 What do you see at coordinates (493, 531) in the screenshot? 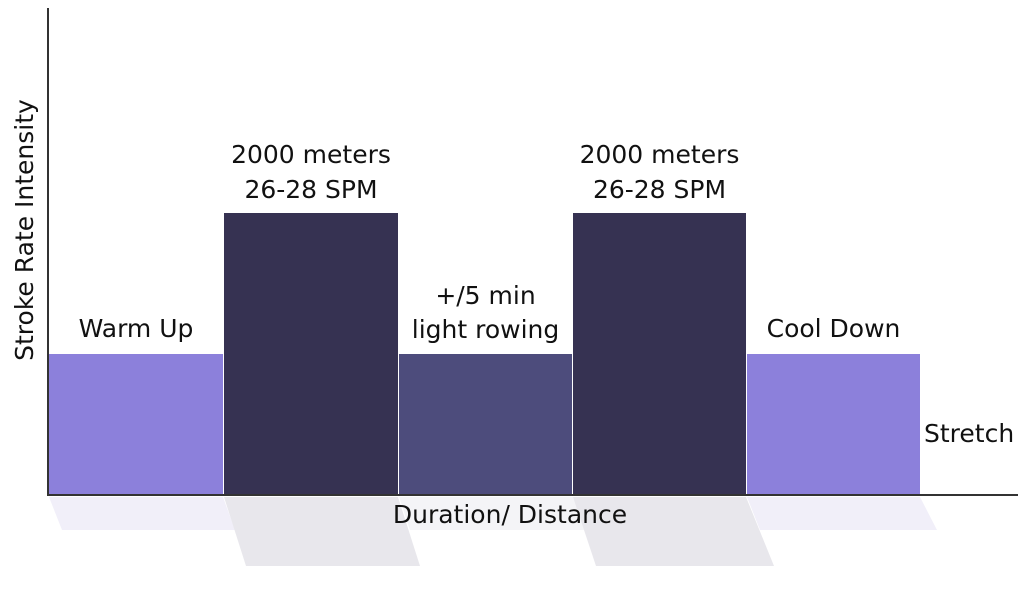
I see `bar-shadows` at bounding box center [493, 531].